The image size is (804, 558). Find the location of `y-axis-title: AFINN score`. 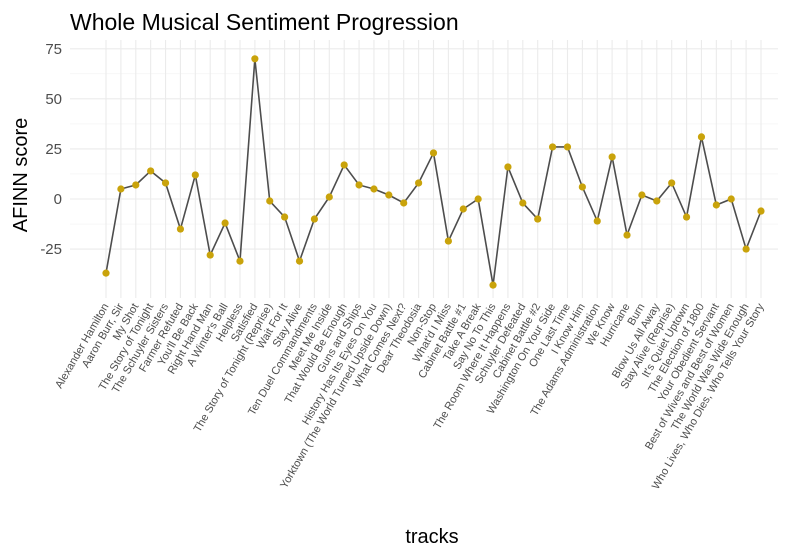

y-axis-title: AFINN score is located at coordinates (21, 175).